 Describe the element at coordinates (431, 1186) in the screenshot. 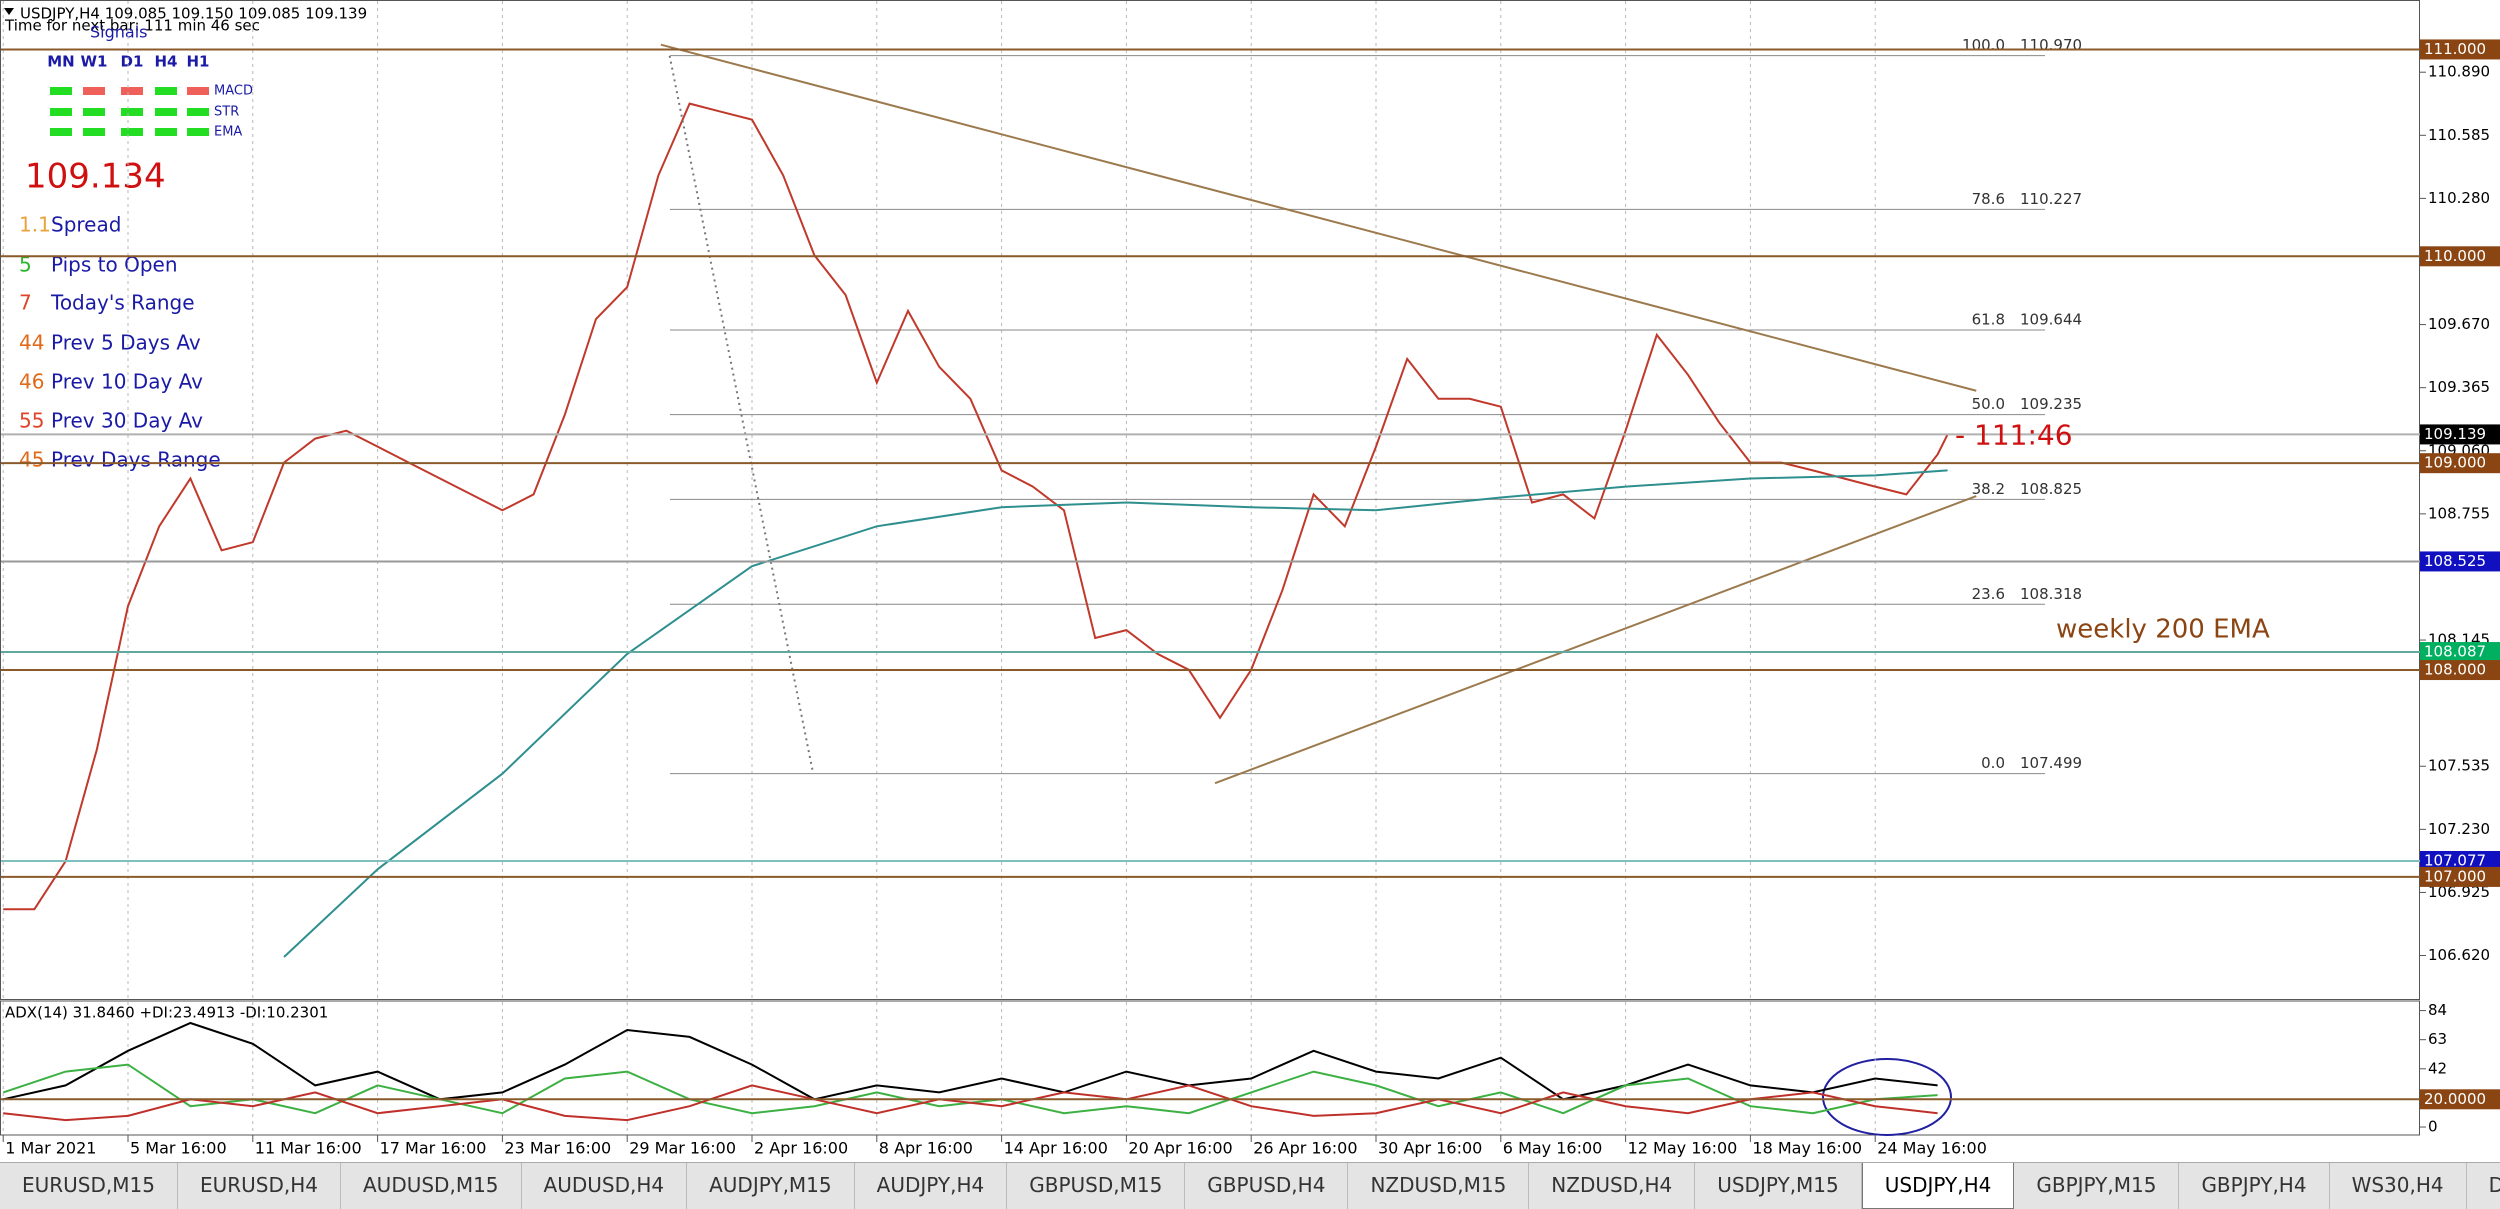

I see `chart-tab: AUDUSD,M15` at that location.